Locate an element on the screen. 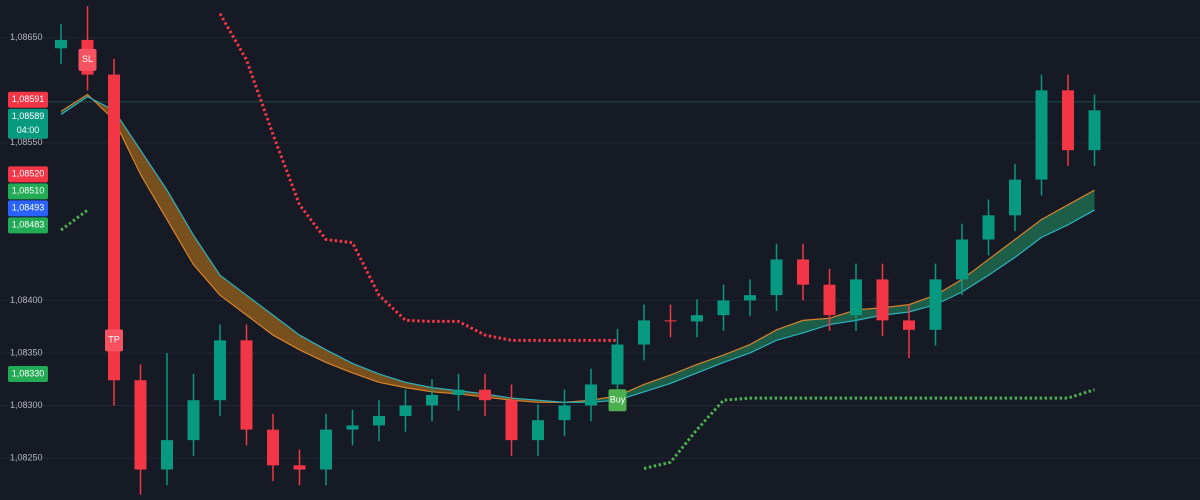 The height and width of the screenshot is (500, 1200). signal-marker-label: Buy is located at coordinates (618, 400).